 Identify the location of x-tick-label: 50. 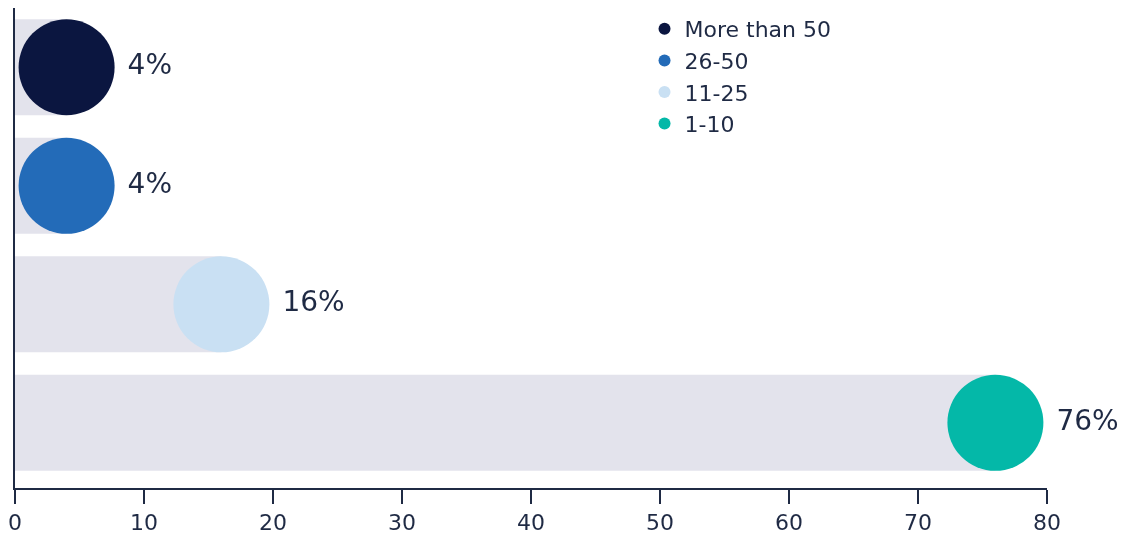
(660, 523).